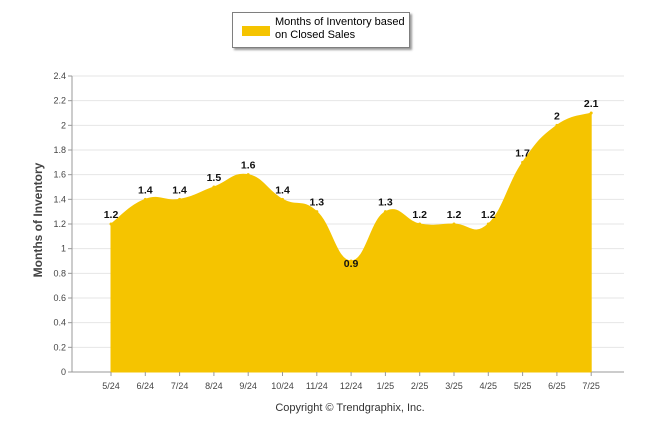  What do you see at coordinates (454, 386) in the screenshot?
I see `x-tick-label: 3/25` at bounding box center [454, 386].